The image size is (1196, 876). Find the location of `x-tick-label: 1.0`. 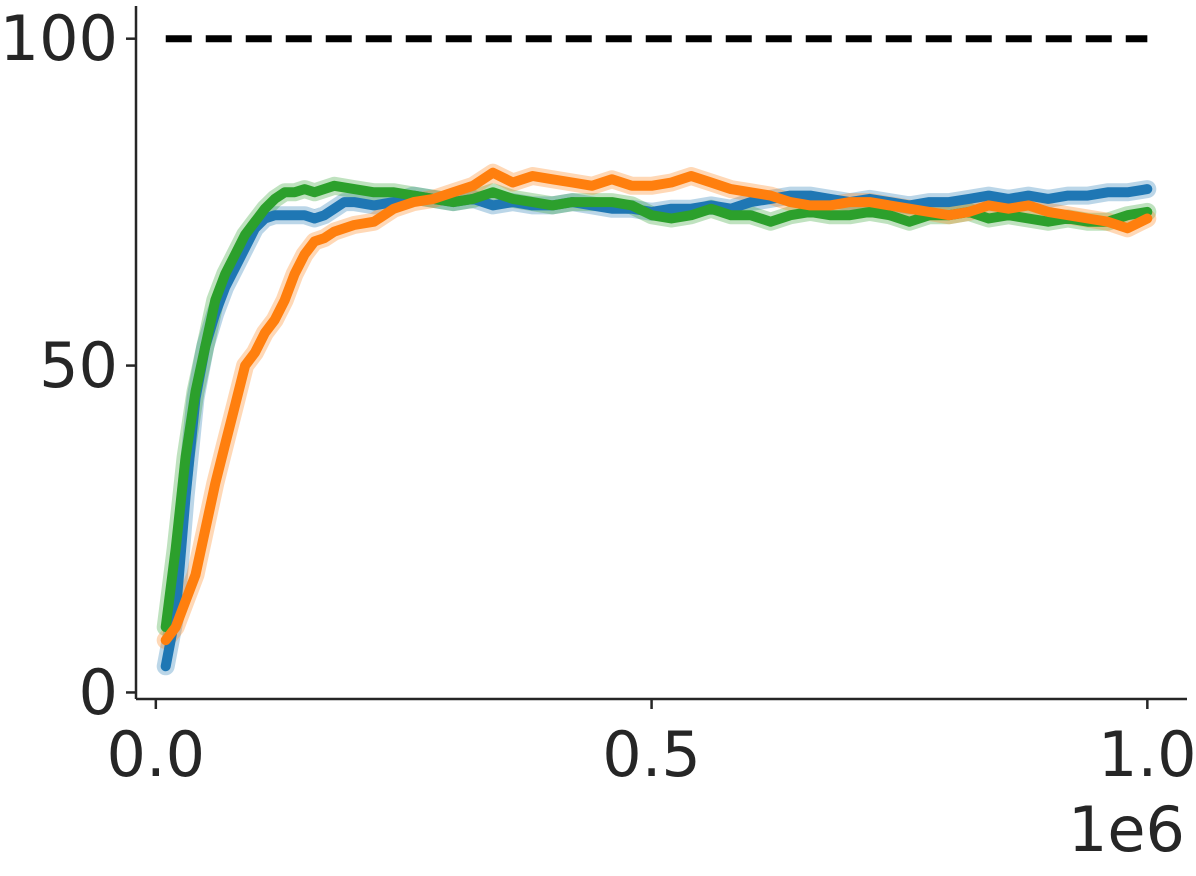

x-tick-label: 1.0 is located at coordinates (1147, 754).